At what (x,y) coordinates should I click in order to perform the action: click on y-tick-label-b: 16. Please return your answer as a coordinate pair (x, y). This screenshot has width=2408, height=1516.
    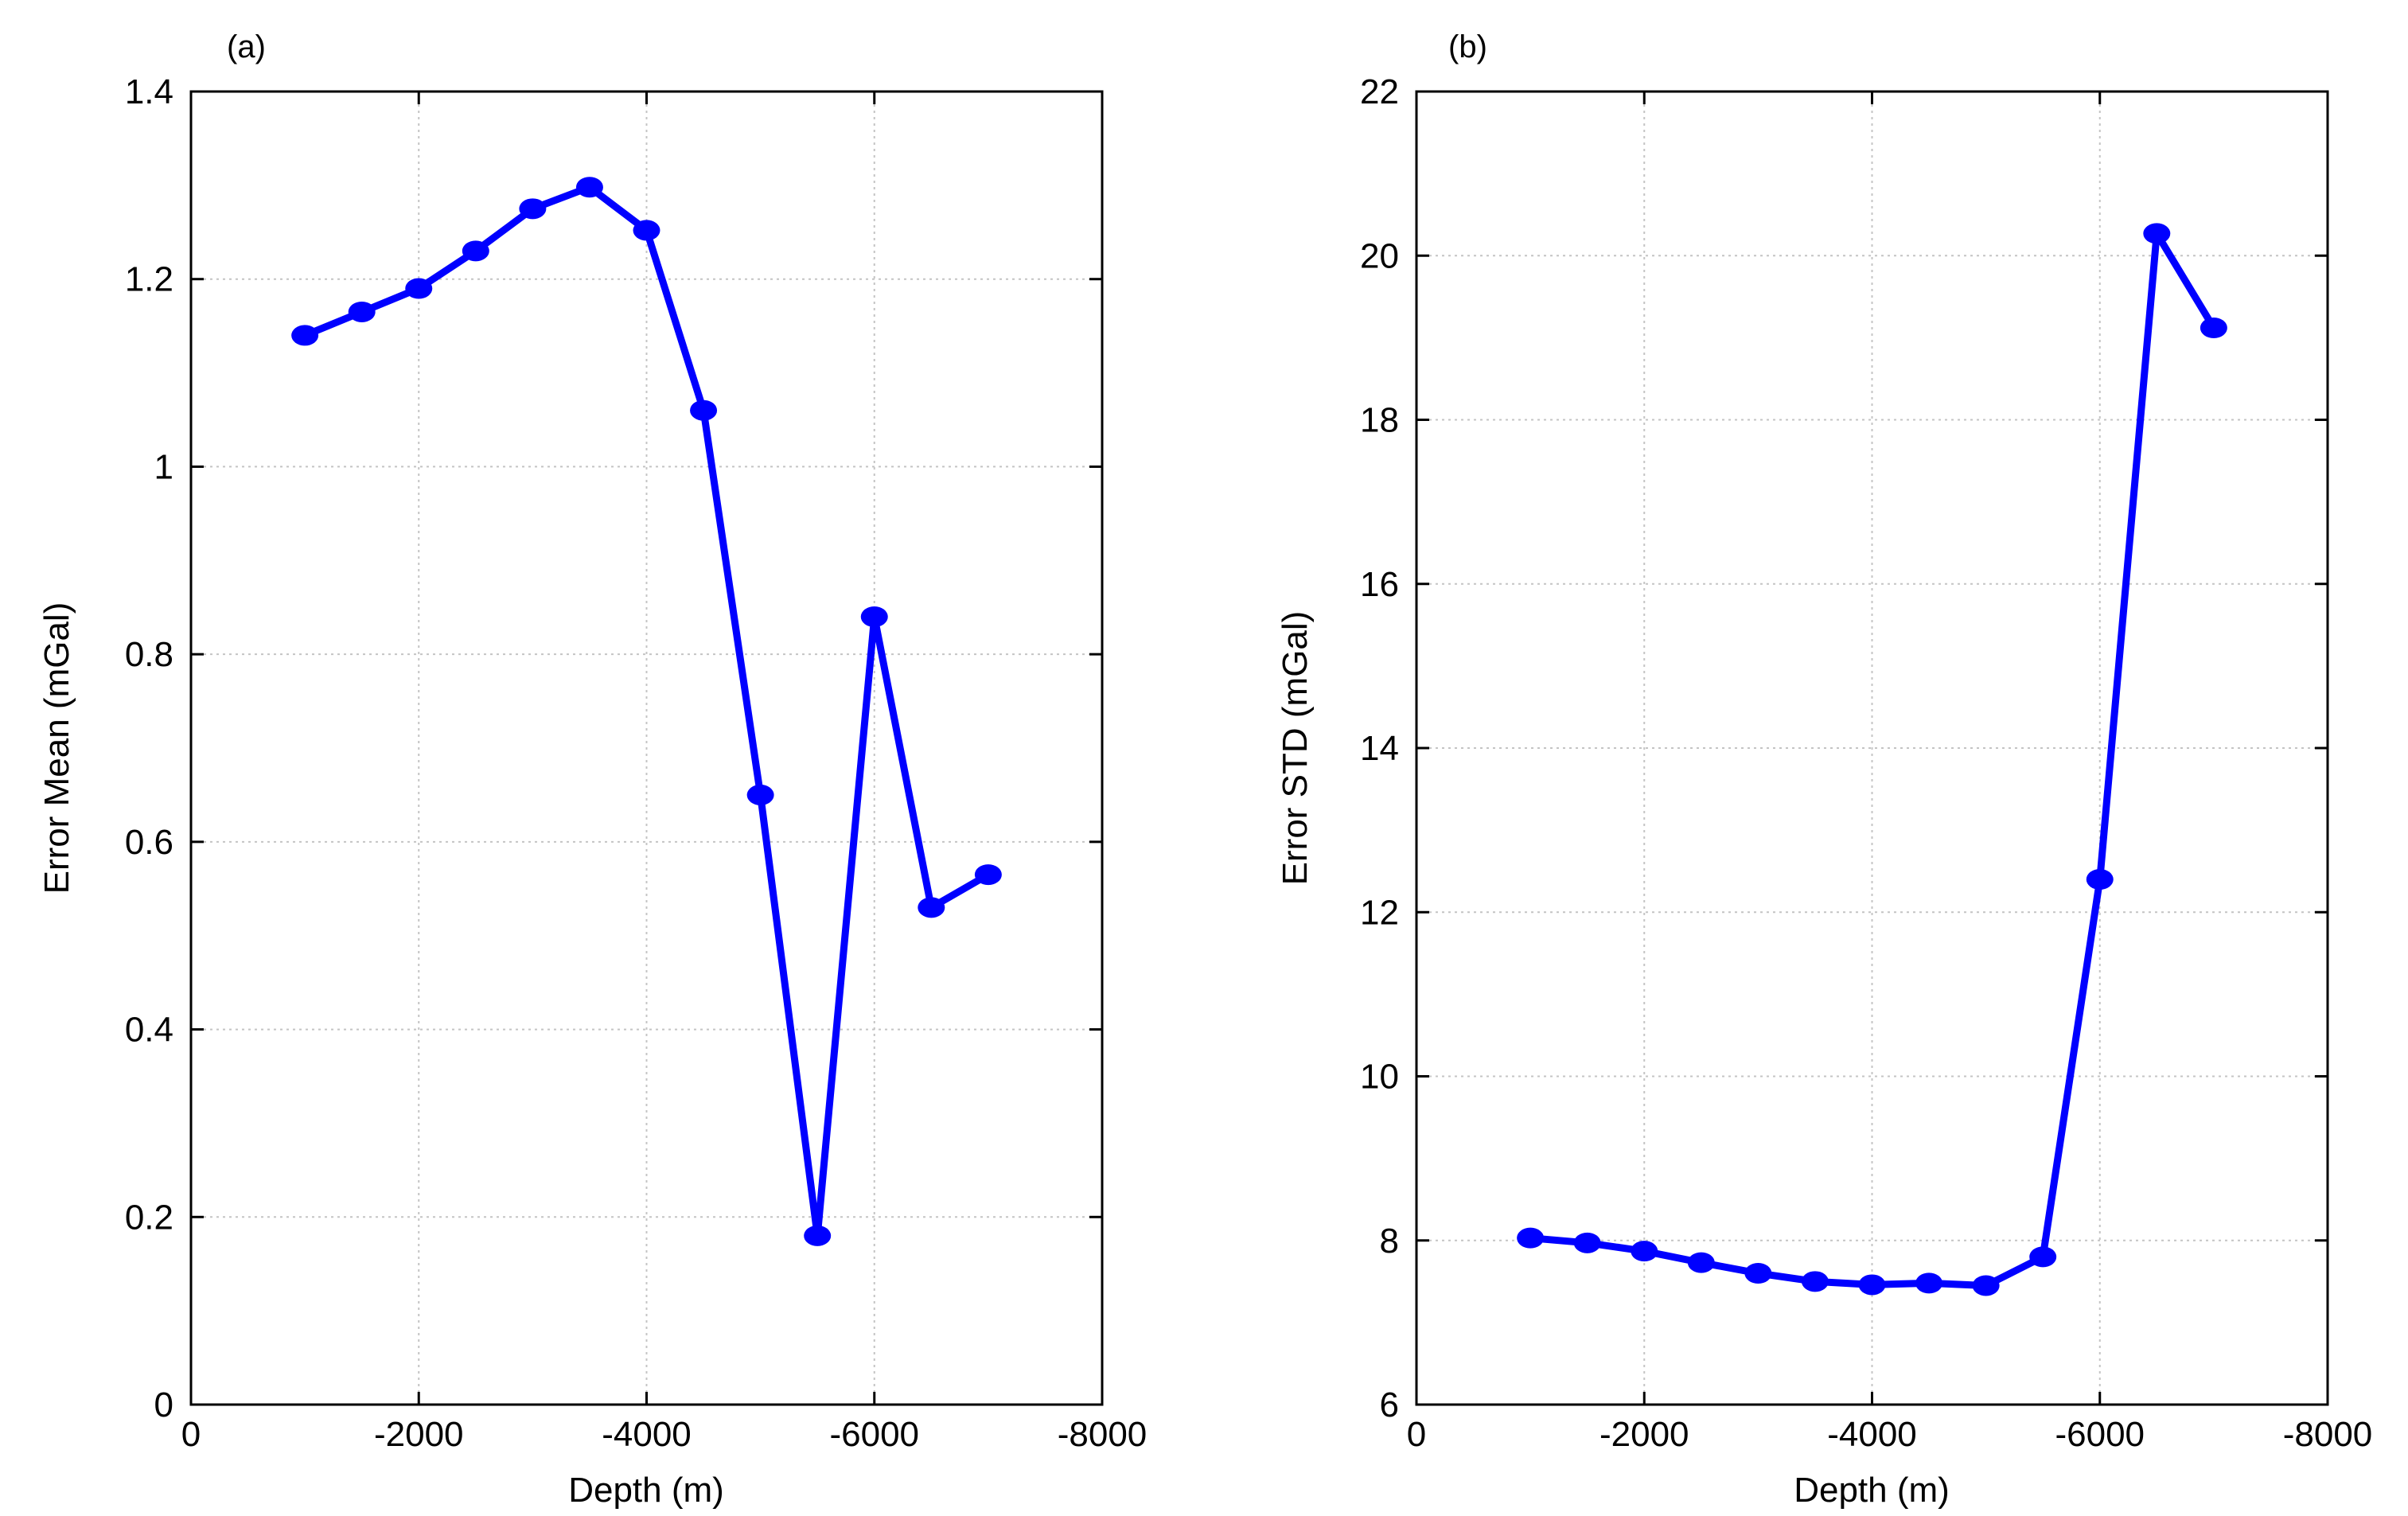
    Looking at the image, I should click on (1379, 584).